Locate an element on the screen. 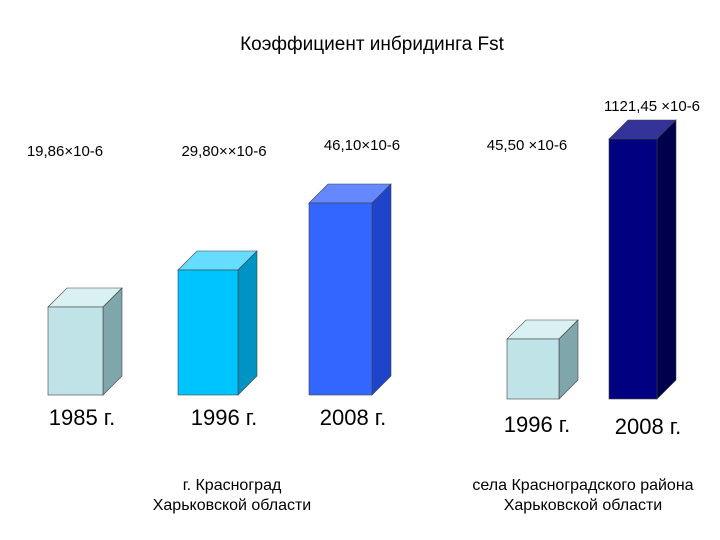  value-label: 29,80××10-6 is located at coordinates (223, 151).